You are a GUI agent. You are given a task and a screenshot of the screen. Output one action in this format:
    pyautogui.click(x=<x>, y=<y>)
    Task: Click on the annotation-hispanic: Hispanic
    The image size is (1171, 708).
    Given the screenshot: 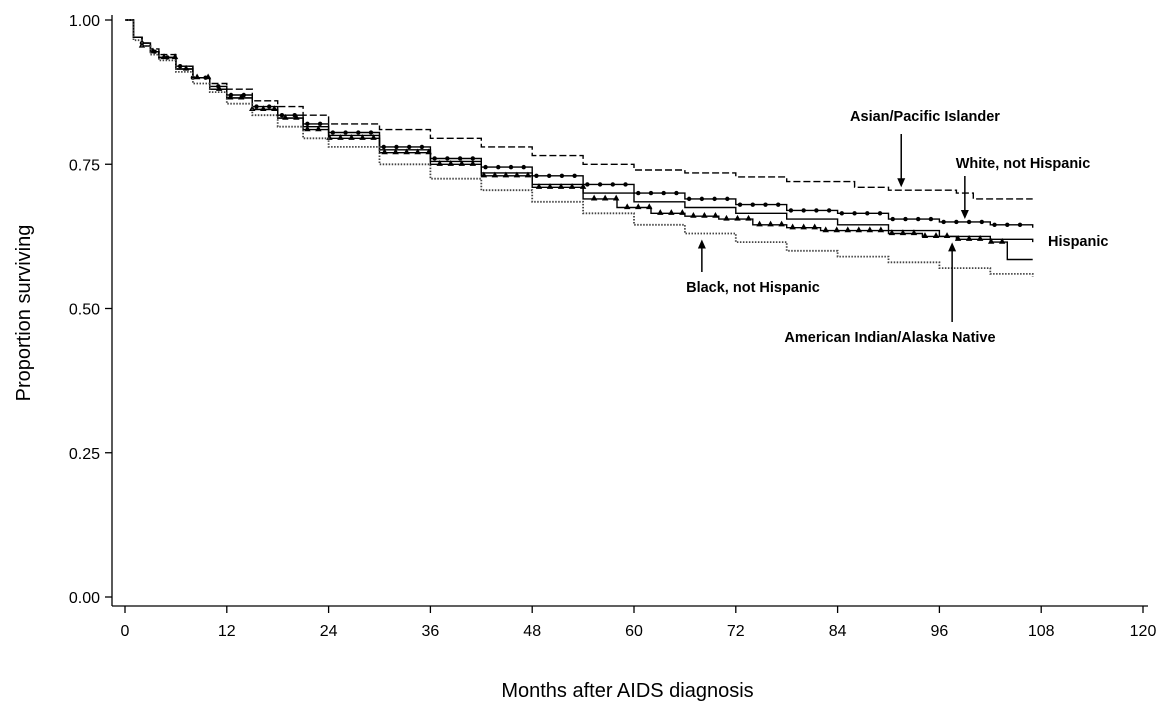 What is the action you would take?
    pyautogui.click(x=1078, y=242)
    